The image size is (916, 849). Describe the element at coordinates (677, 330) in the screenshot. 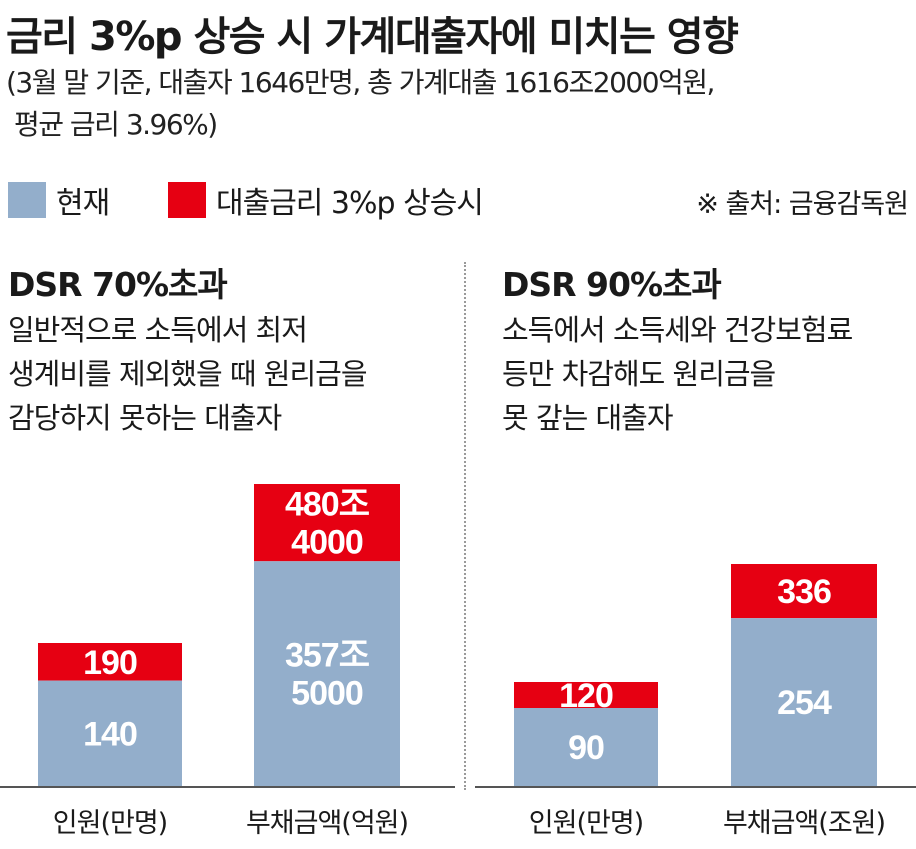

I see `panel-desc-line: 소득에서 소득세와 건강보험료` at that location.